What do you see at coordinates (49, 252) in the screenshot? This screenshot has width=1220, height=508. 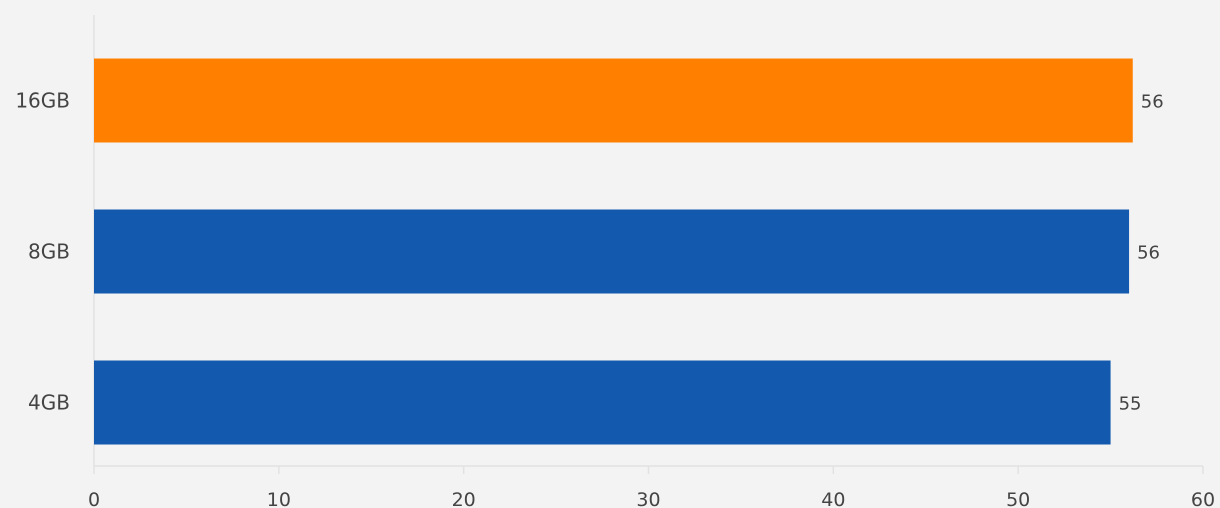 I see `category-label: 8GB` at bounding box center [49, 252].